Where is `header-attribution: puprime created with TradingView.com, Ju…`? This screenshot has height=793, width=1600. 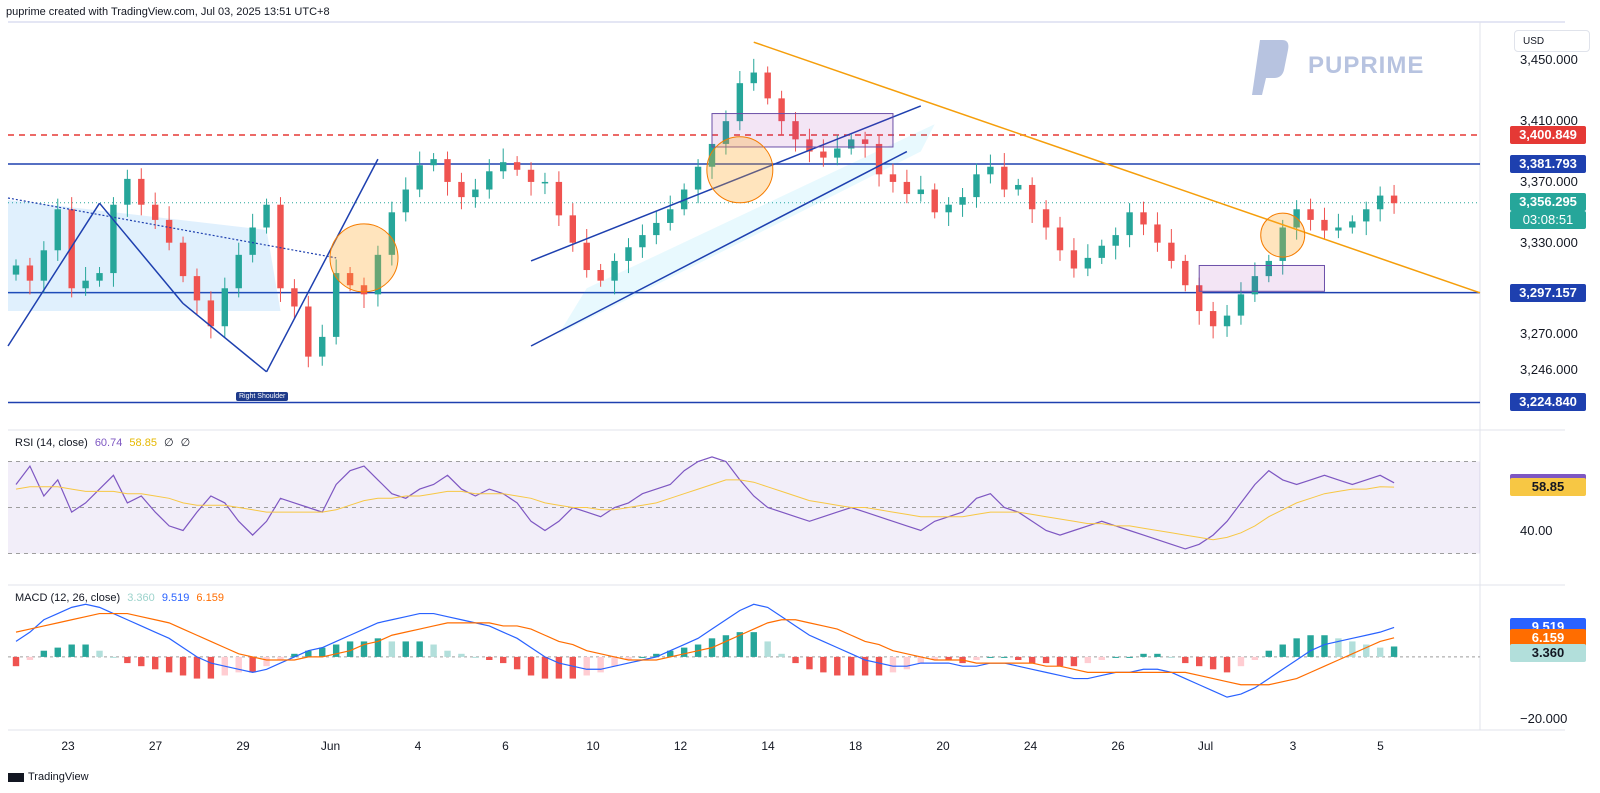 header-attribution: puprime created with TradingView.com, Ju… is located at coordinates (168, 12).